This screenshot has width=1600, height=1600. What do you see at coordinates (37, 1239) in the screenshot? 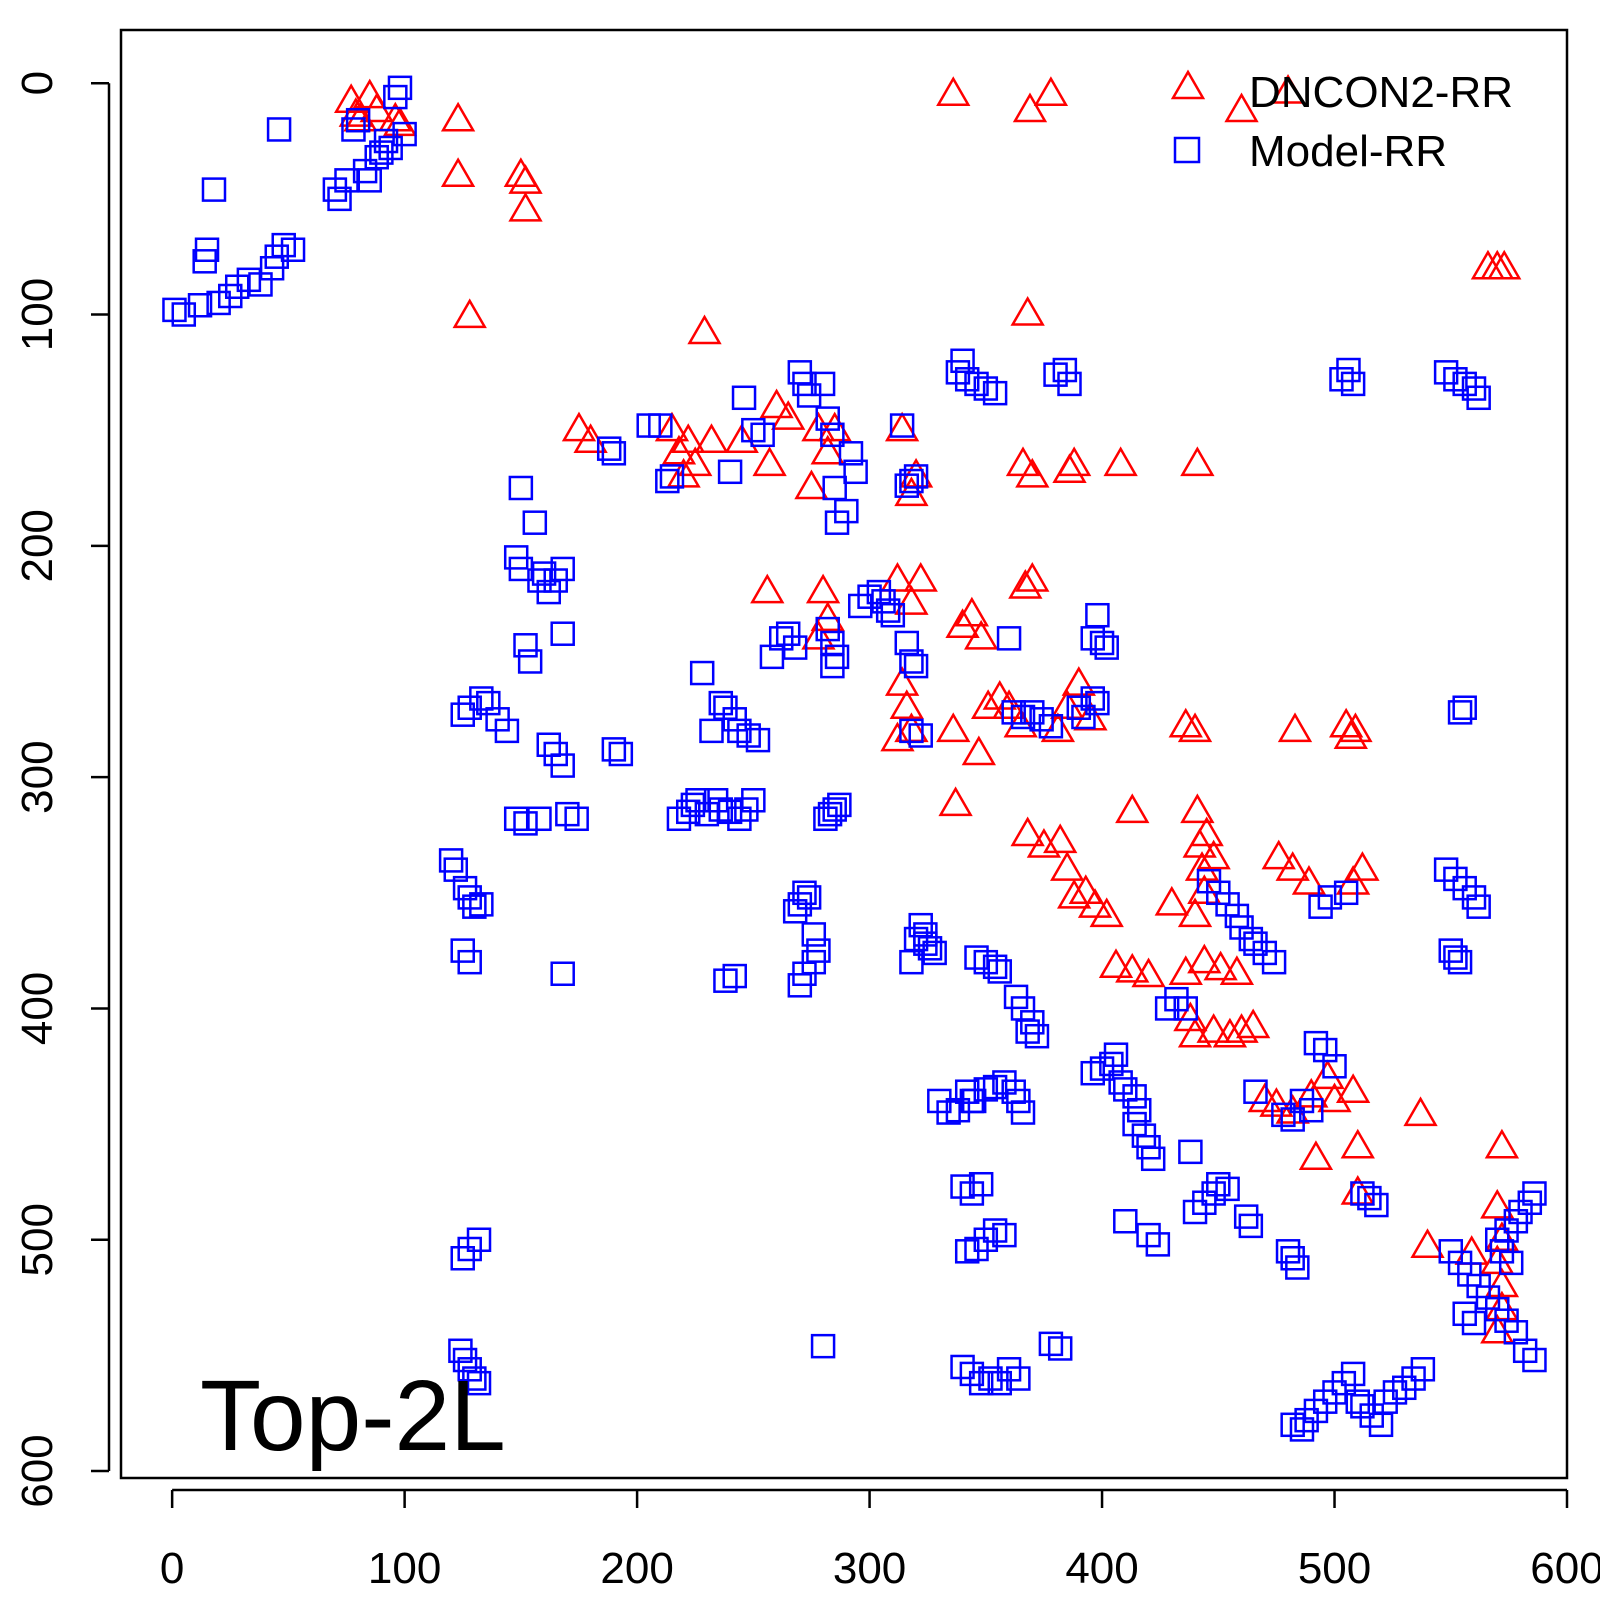
I see `y-tick-label: 500` at bounding box center [37, 1239].